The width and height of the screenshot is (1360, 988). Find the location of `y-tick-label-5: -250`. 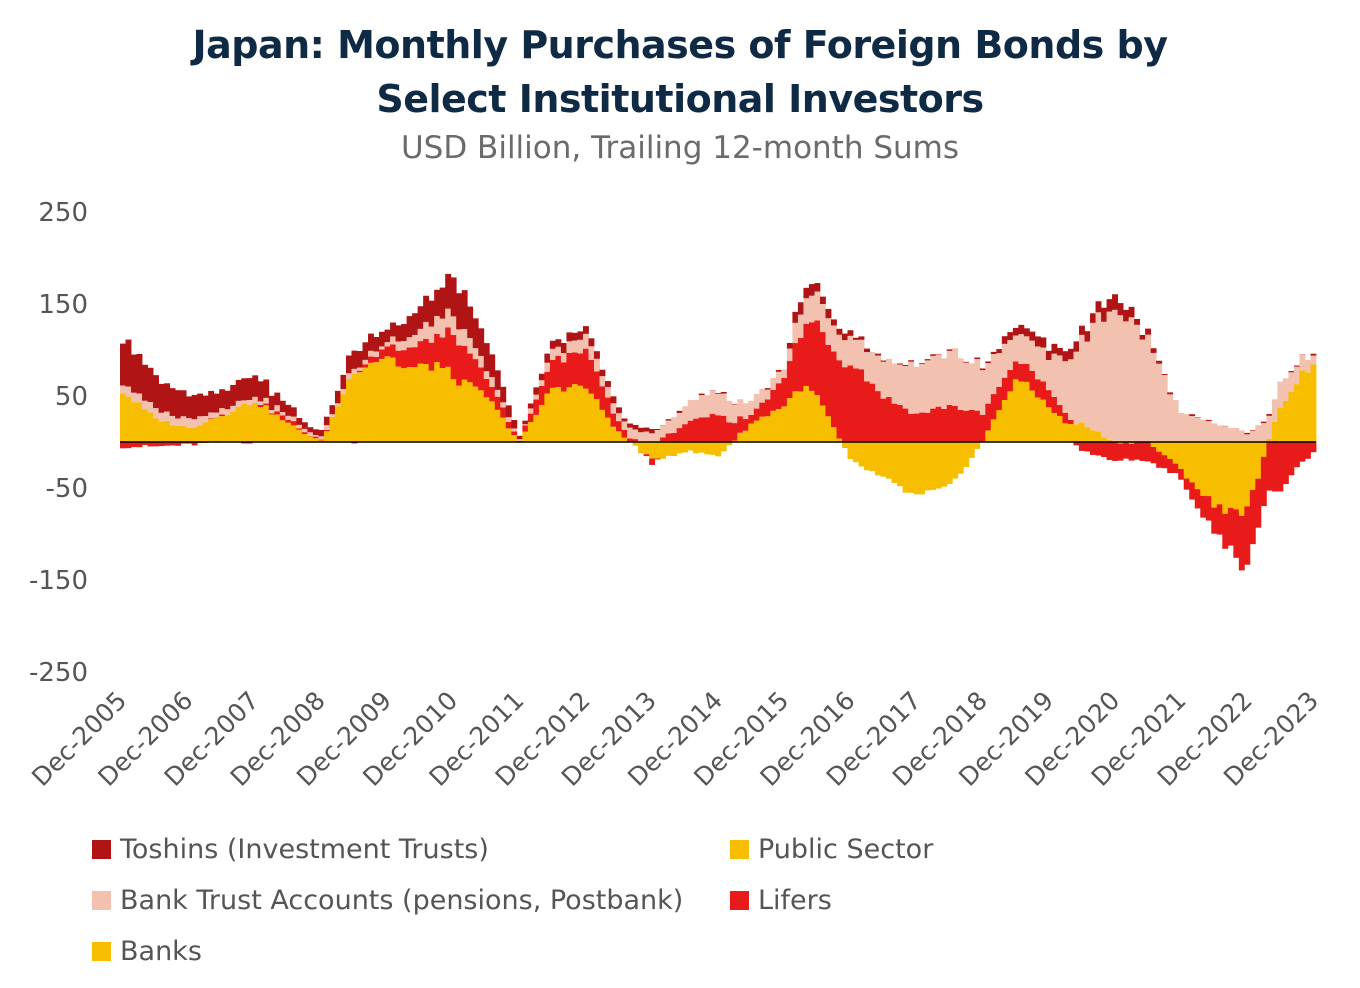

y-tick-label-5: -250 is located at coordinates (58, 673).